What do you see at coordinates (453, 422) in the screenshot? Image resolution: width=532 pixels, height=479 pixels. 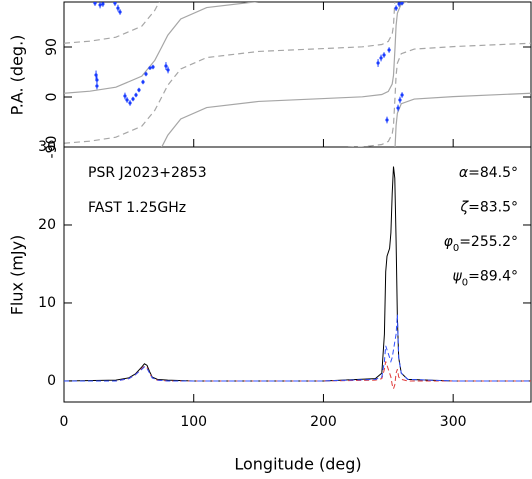 I see `x-tick-label: 300` at bounding box center [453, 422].